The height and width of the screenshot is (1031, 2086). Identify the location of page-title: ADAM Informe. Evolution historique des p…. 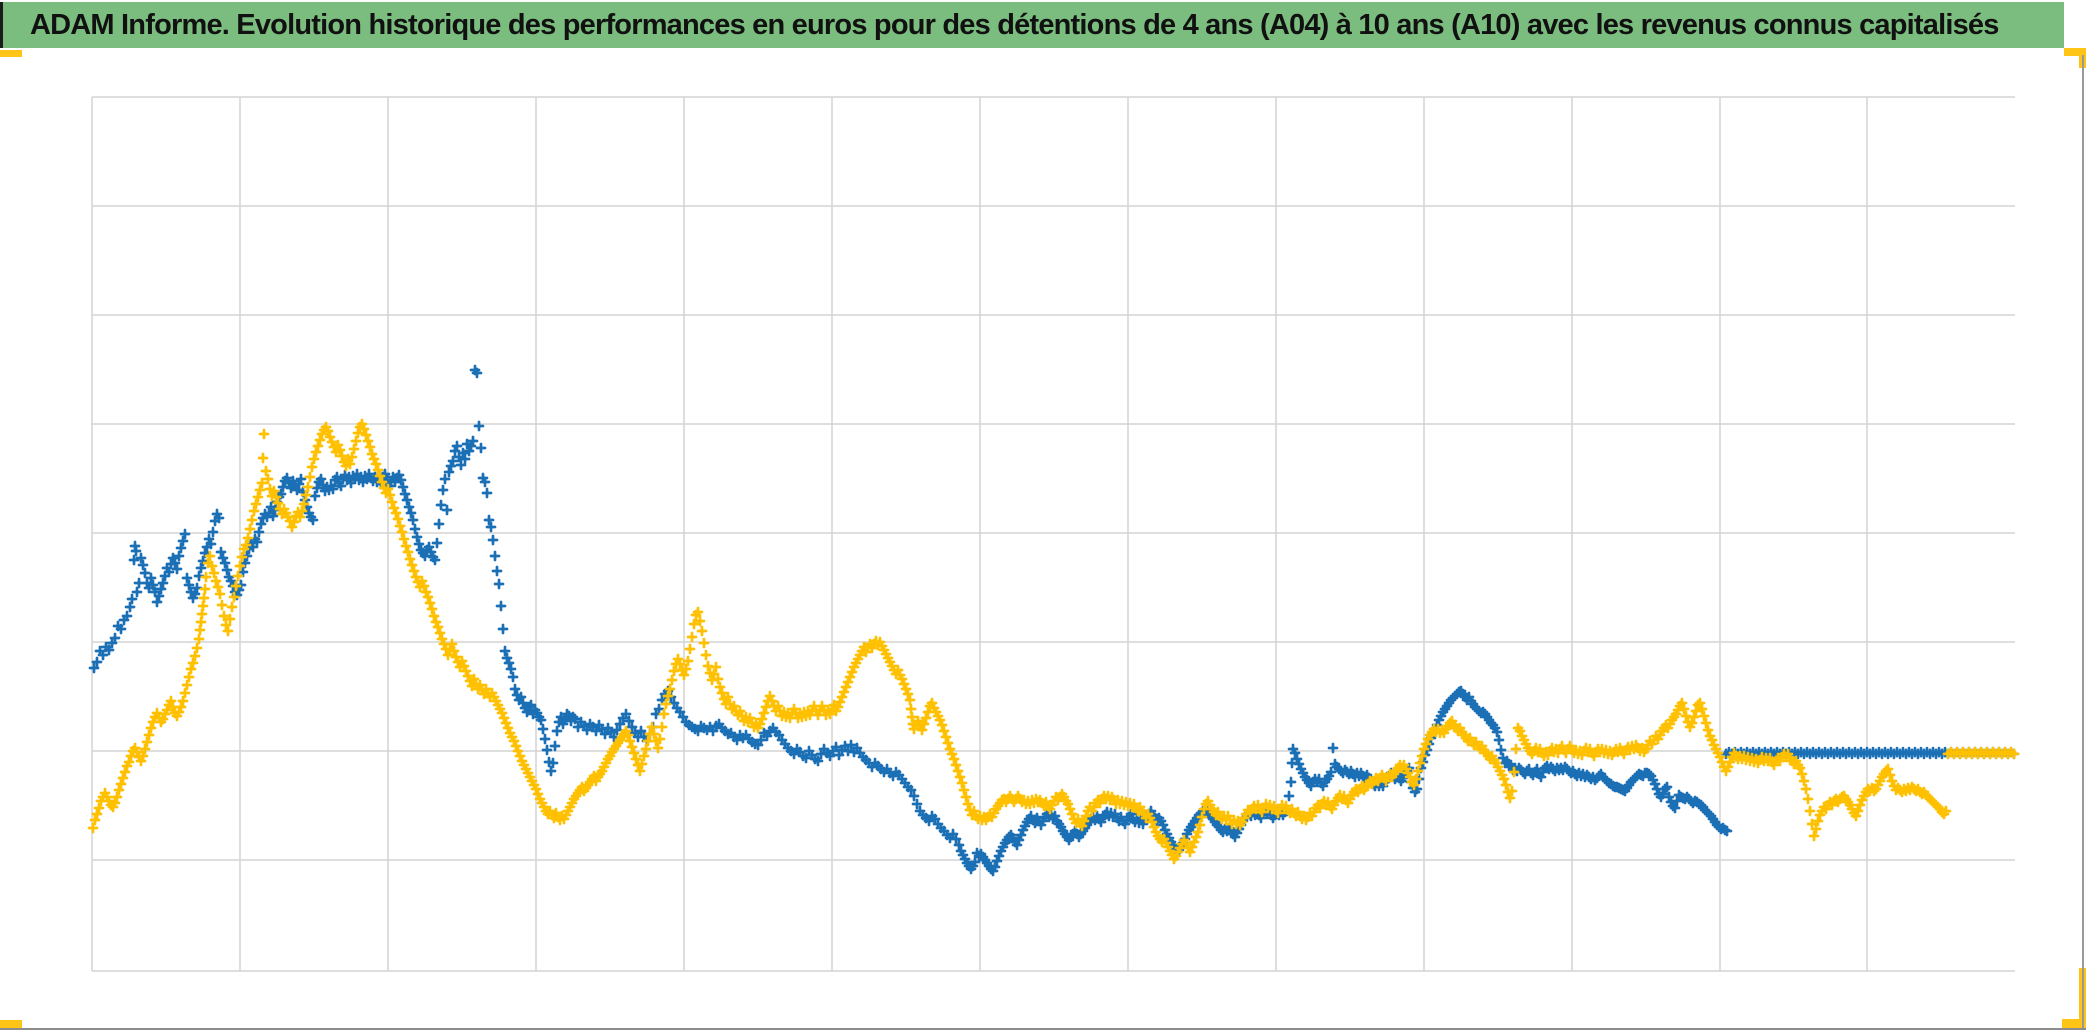
(1014, 24).